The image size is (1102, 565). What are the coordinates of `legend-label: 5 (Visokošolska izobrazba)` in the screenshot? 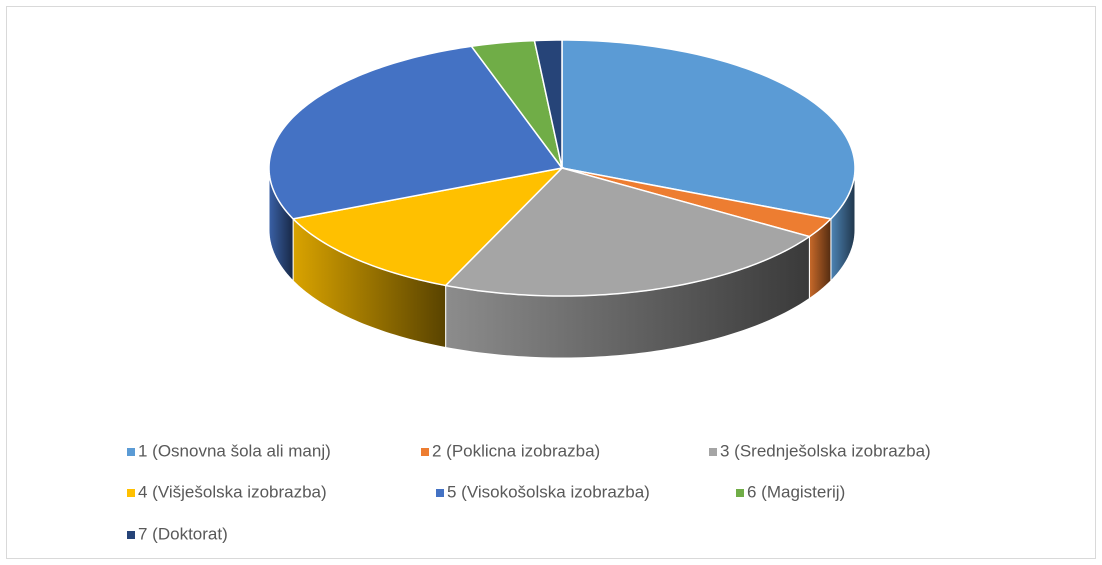 It's located at (548, 491).